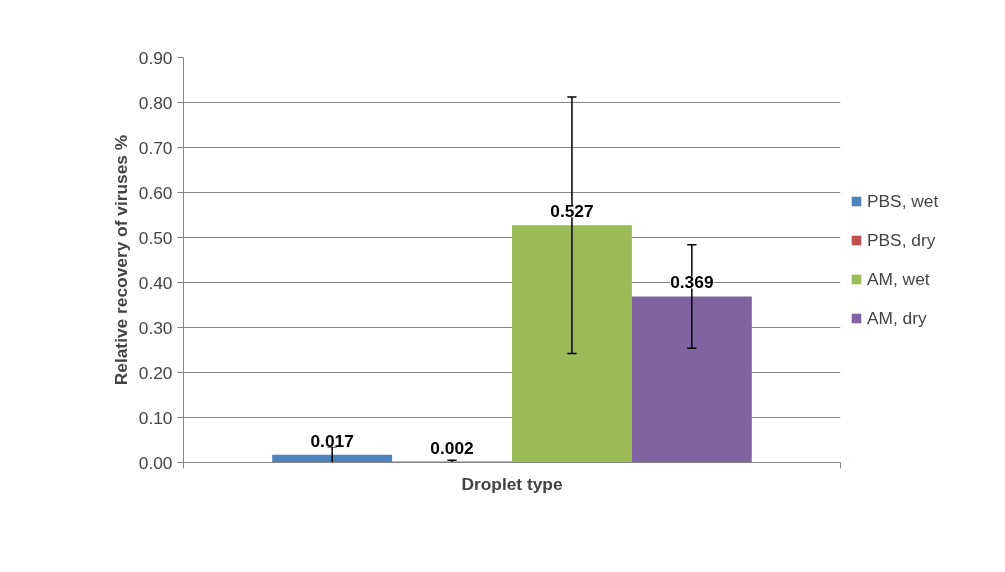 Image resolution: width=1005 pixels, height=572 pixels. I want to click on y-tick-label: 0.40, so click(155, 282).